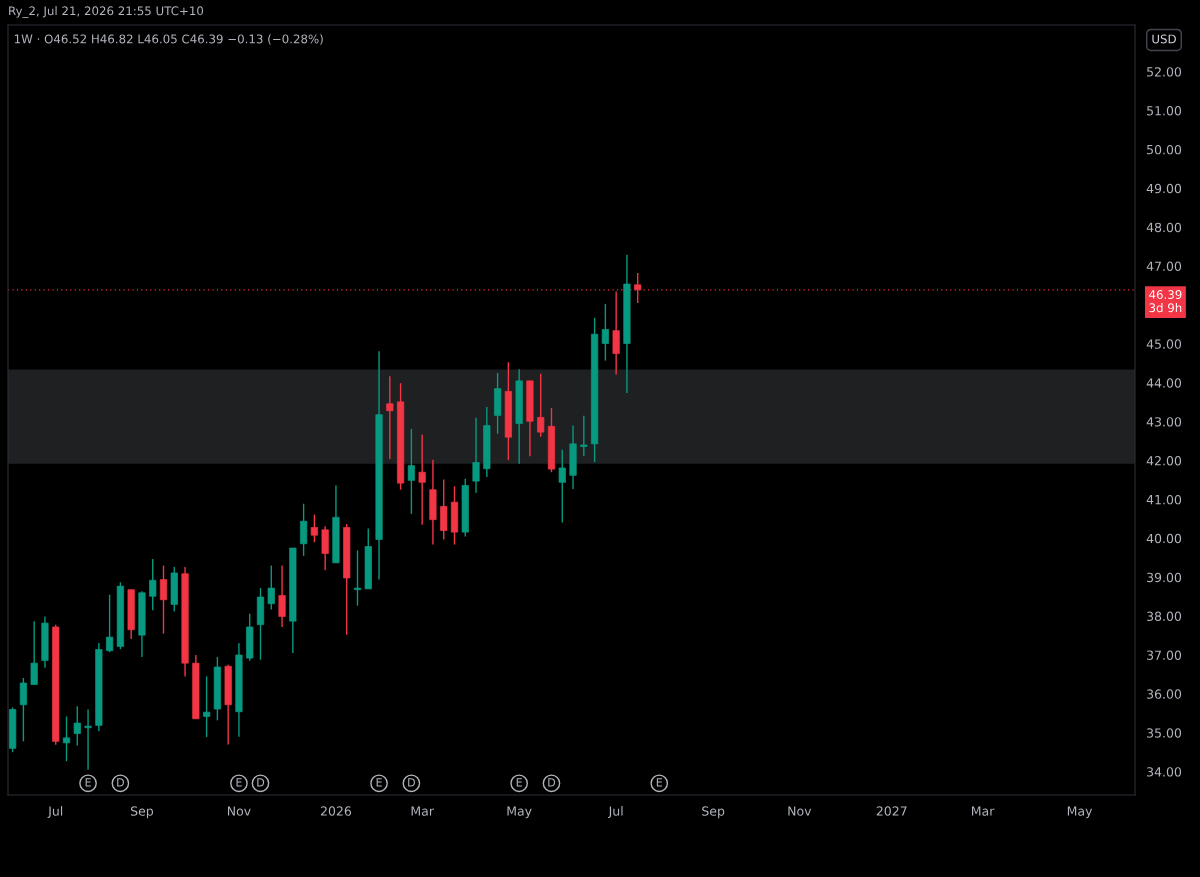 The height and width of the screenshot is (877, 1200). I want to click on y-tick-label: 35.00, so click(1164, 733).